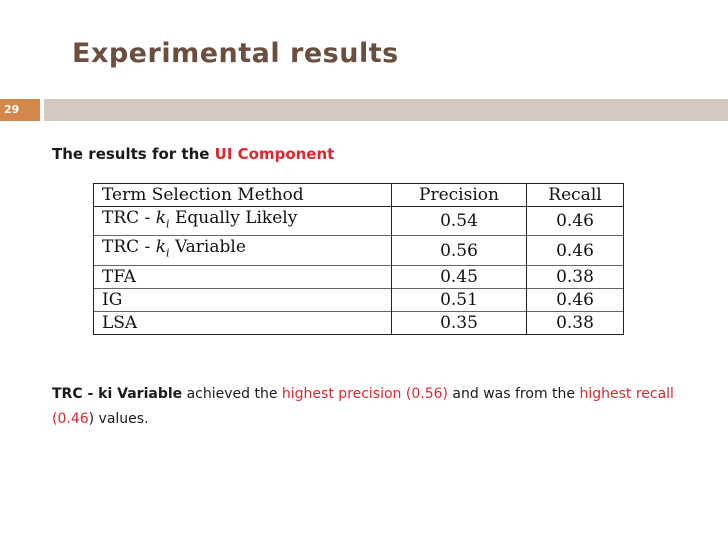  Describe the element at coordinates (459, 220) in the screenshot. I see `row-precision: 0.54` at that location.